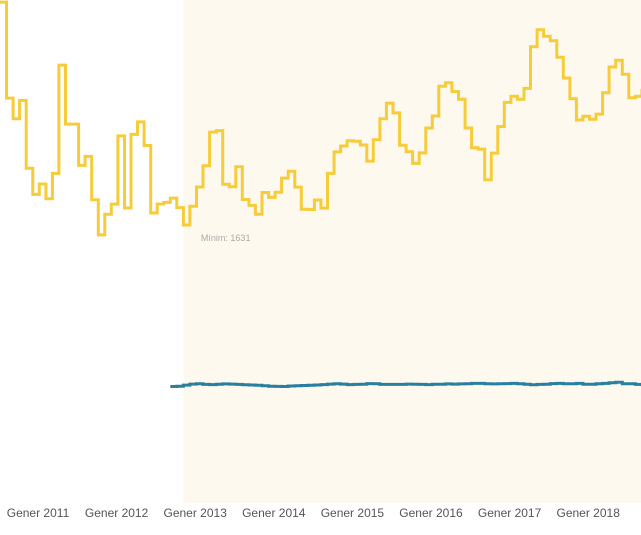 Image resolution: width=641 pixels, height=535 pixels. I want to click on annotation-layer: Mínim: 1631, so click(226, 238).